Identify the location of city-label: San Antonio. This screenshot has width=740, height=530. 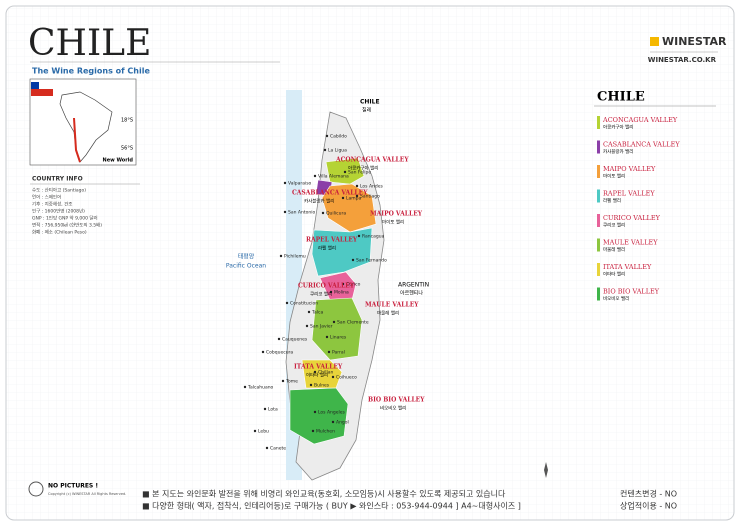
(301, 213).